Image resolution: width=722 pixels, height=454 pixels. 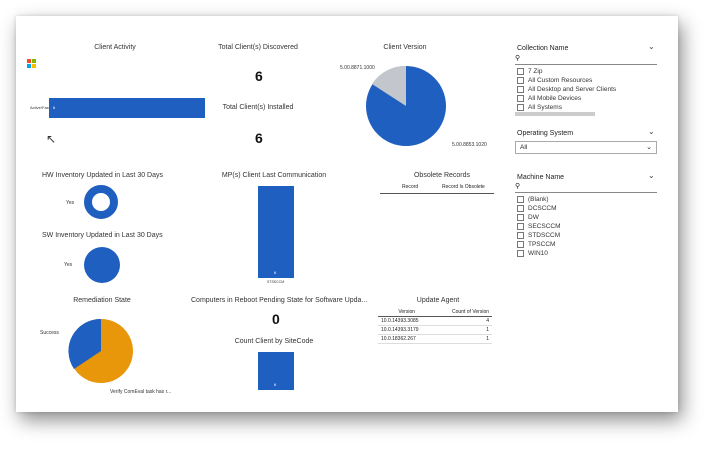 I want to click on sw-inventory-pie, so click(x=102, y=265).